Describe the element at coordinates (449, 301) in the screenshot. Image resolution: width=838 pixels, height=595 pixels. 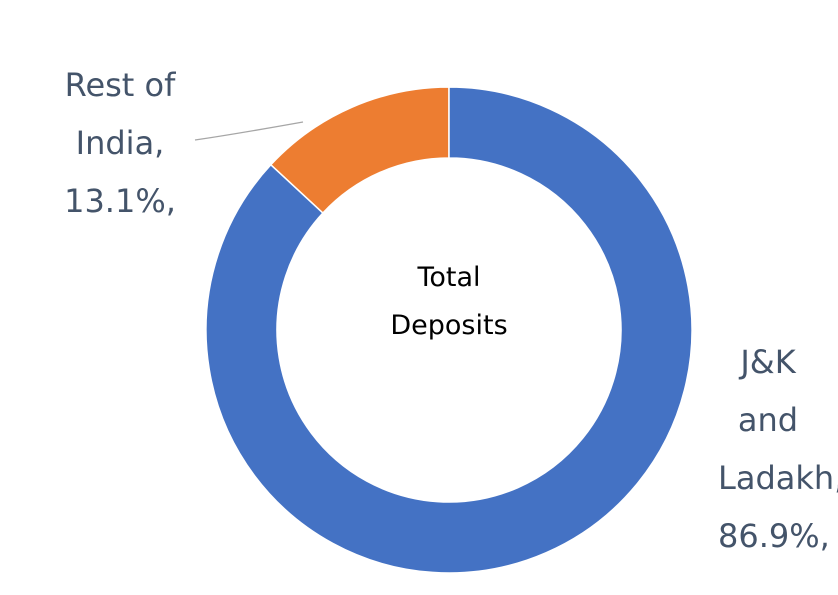
I see `center-label: Total Deposits` at that location.